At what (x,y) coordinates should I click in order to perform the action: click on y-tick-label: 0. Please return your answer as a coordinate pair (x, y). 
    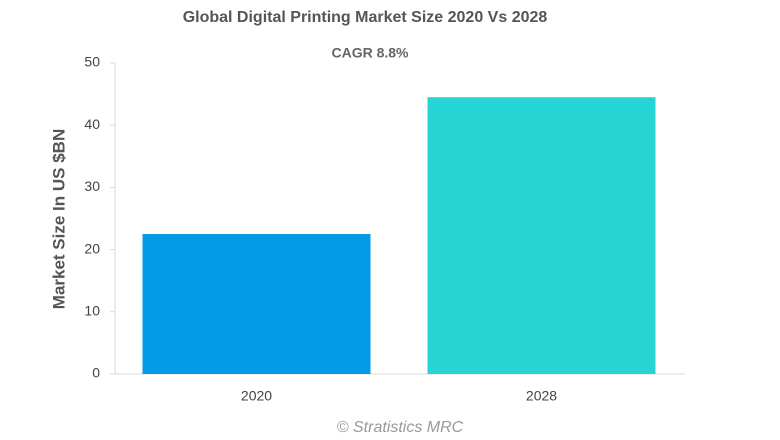
    Looking at the image, I should click on (96, 373).